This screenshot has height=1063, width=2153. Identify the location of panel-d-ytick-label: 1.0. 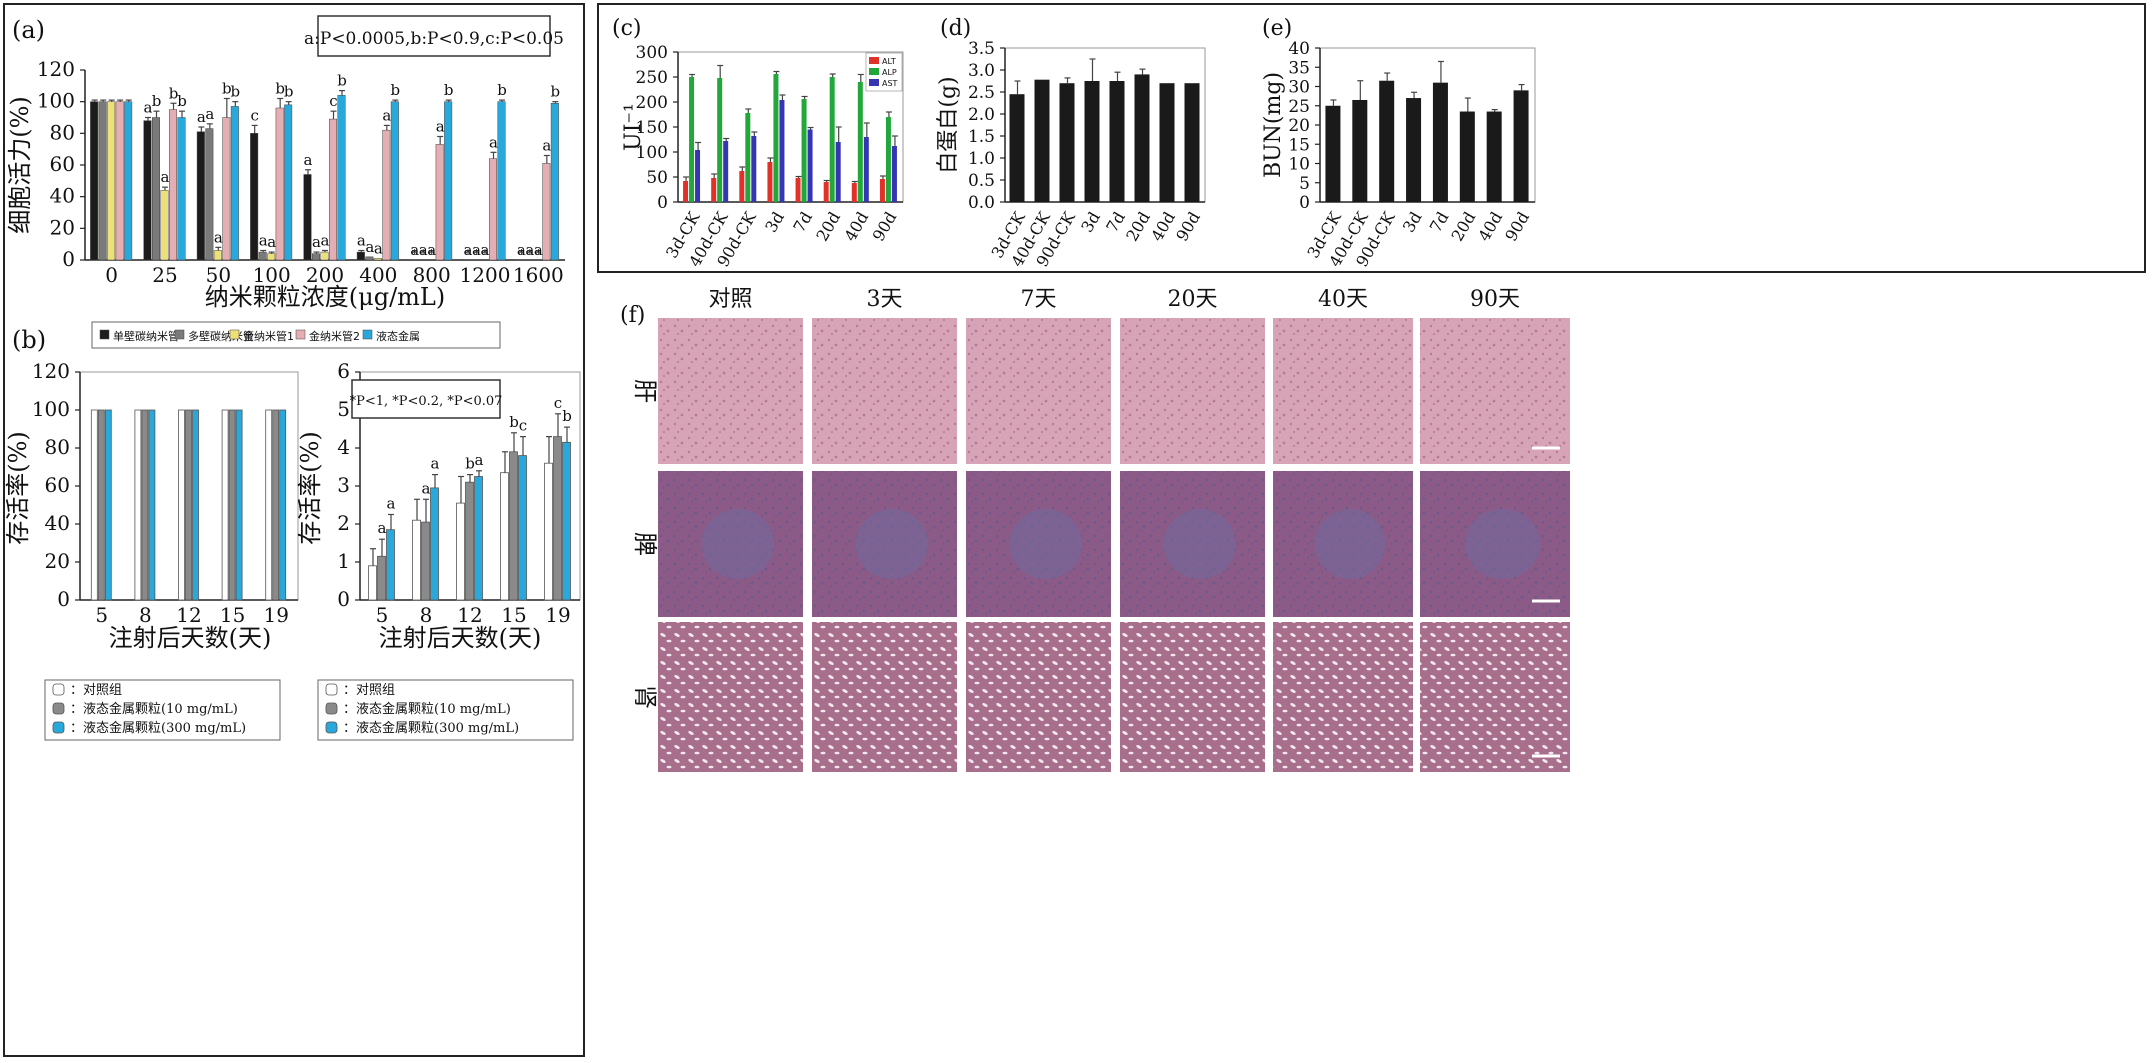
(981, 159).